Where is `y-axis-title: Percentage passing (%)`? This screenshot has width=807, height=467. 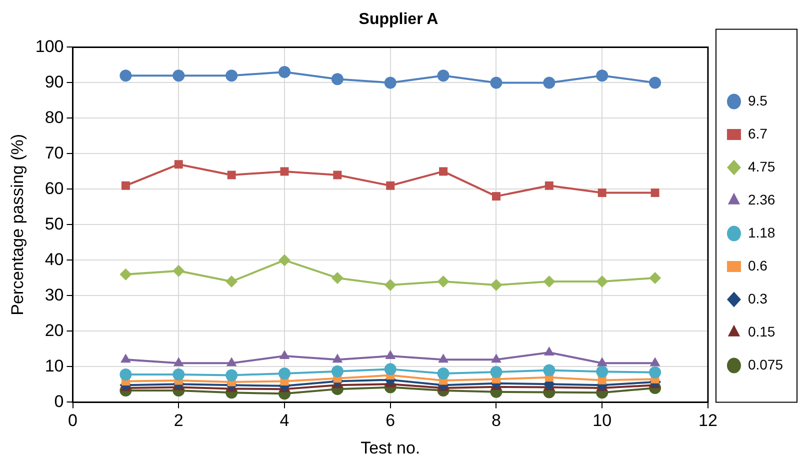 y-axis-title: Percentage passing (%) is located at coordinates (17, 225).